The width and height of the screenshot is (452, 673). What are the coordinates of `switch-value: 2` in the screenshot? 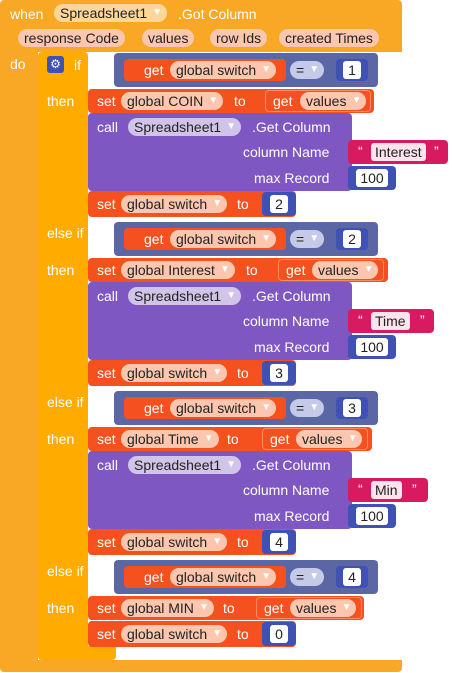 It's located at (279, 204).